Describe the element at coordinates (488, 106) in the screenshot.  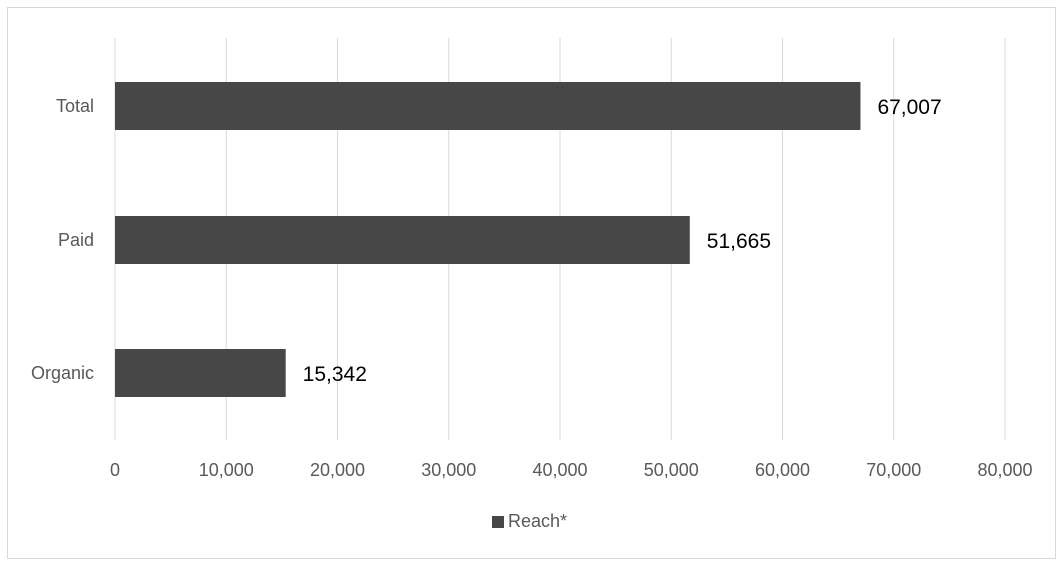
I see `bar-total` at that location.